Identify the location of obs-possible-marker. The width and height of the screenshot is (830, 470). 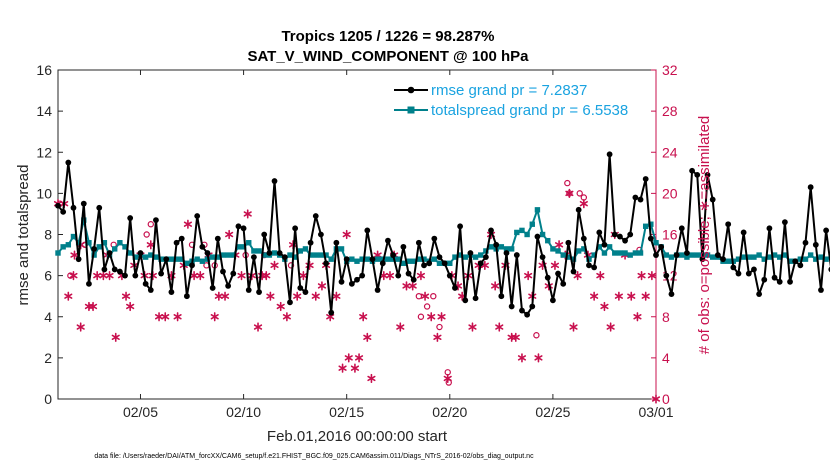
(150, 224).